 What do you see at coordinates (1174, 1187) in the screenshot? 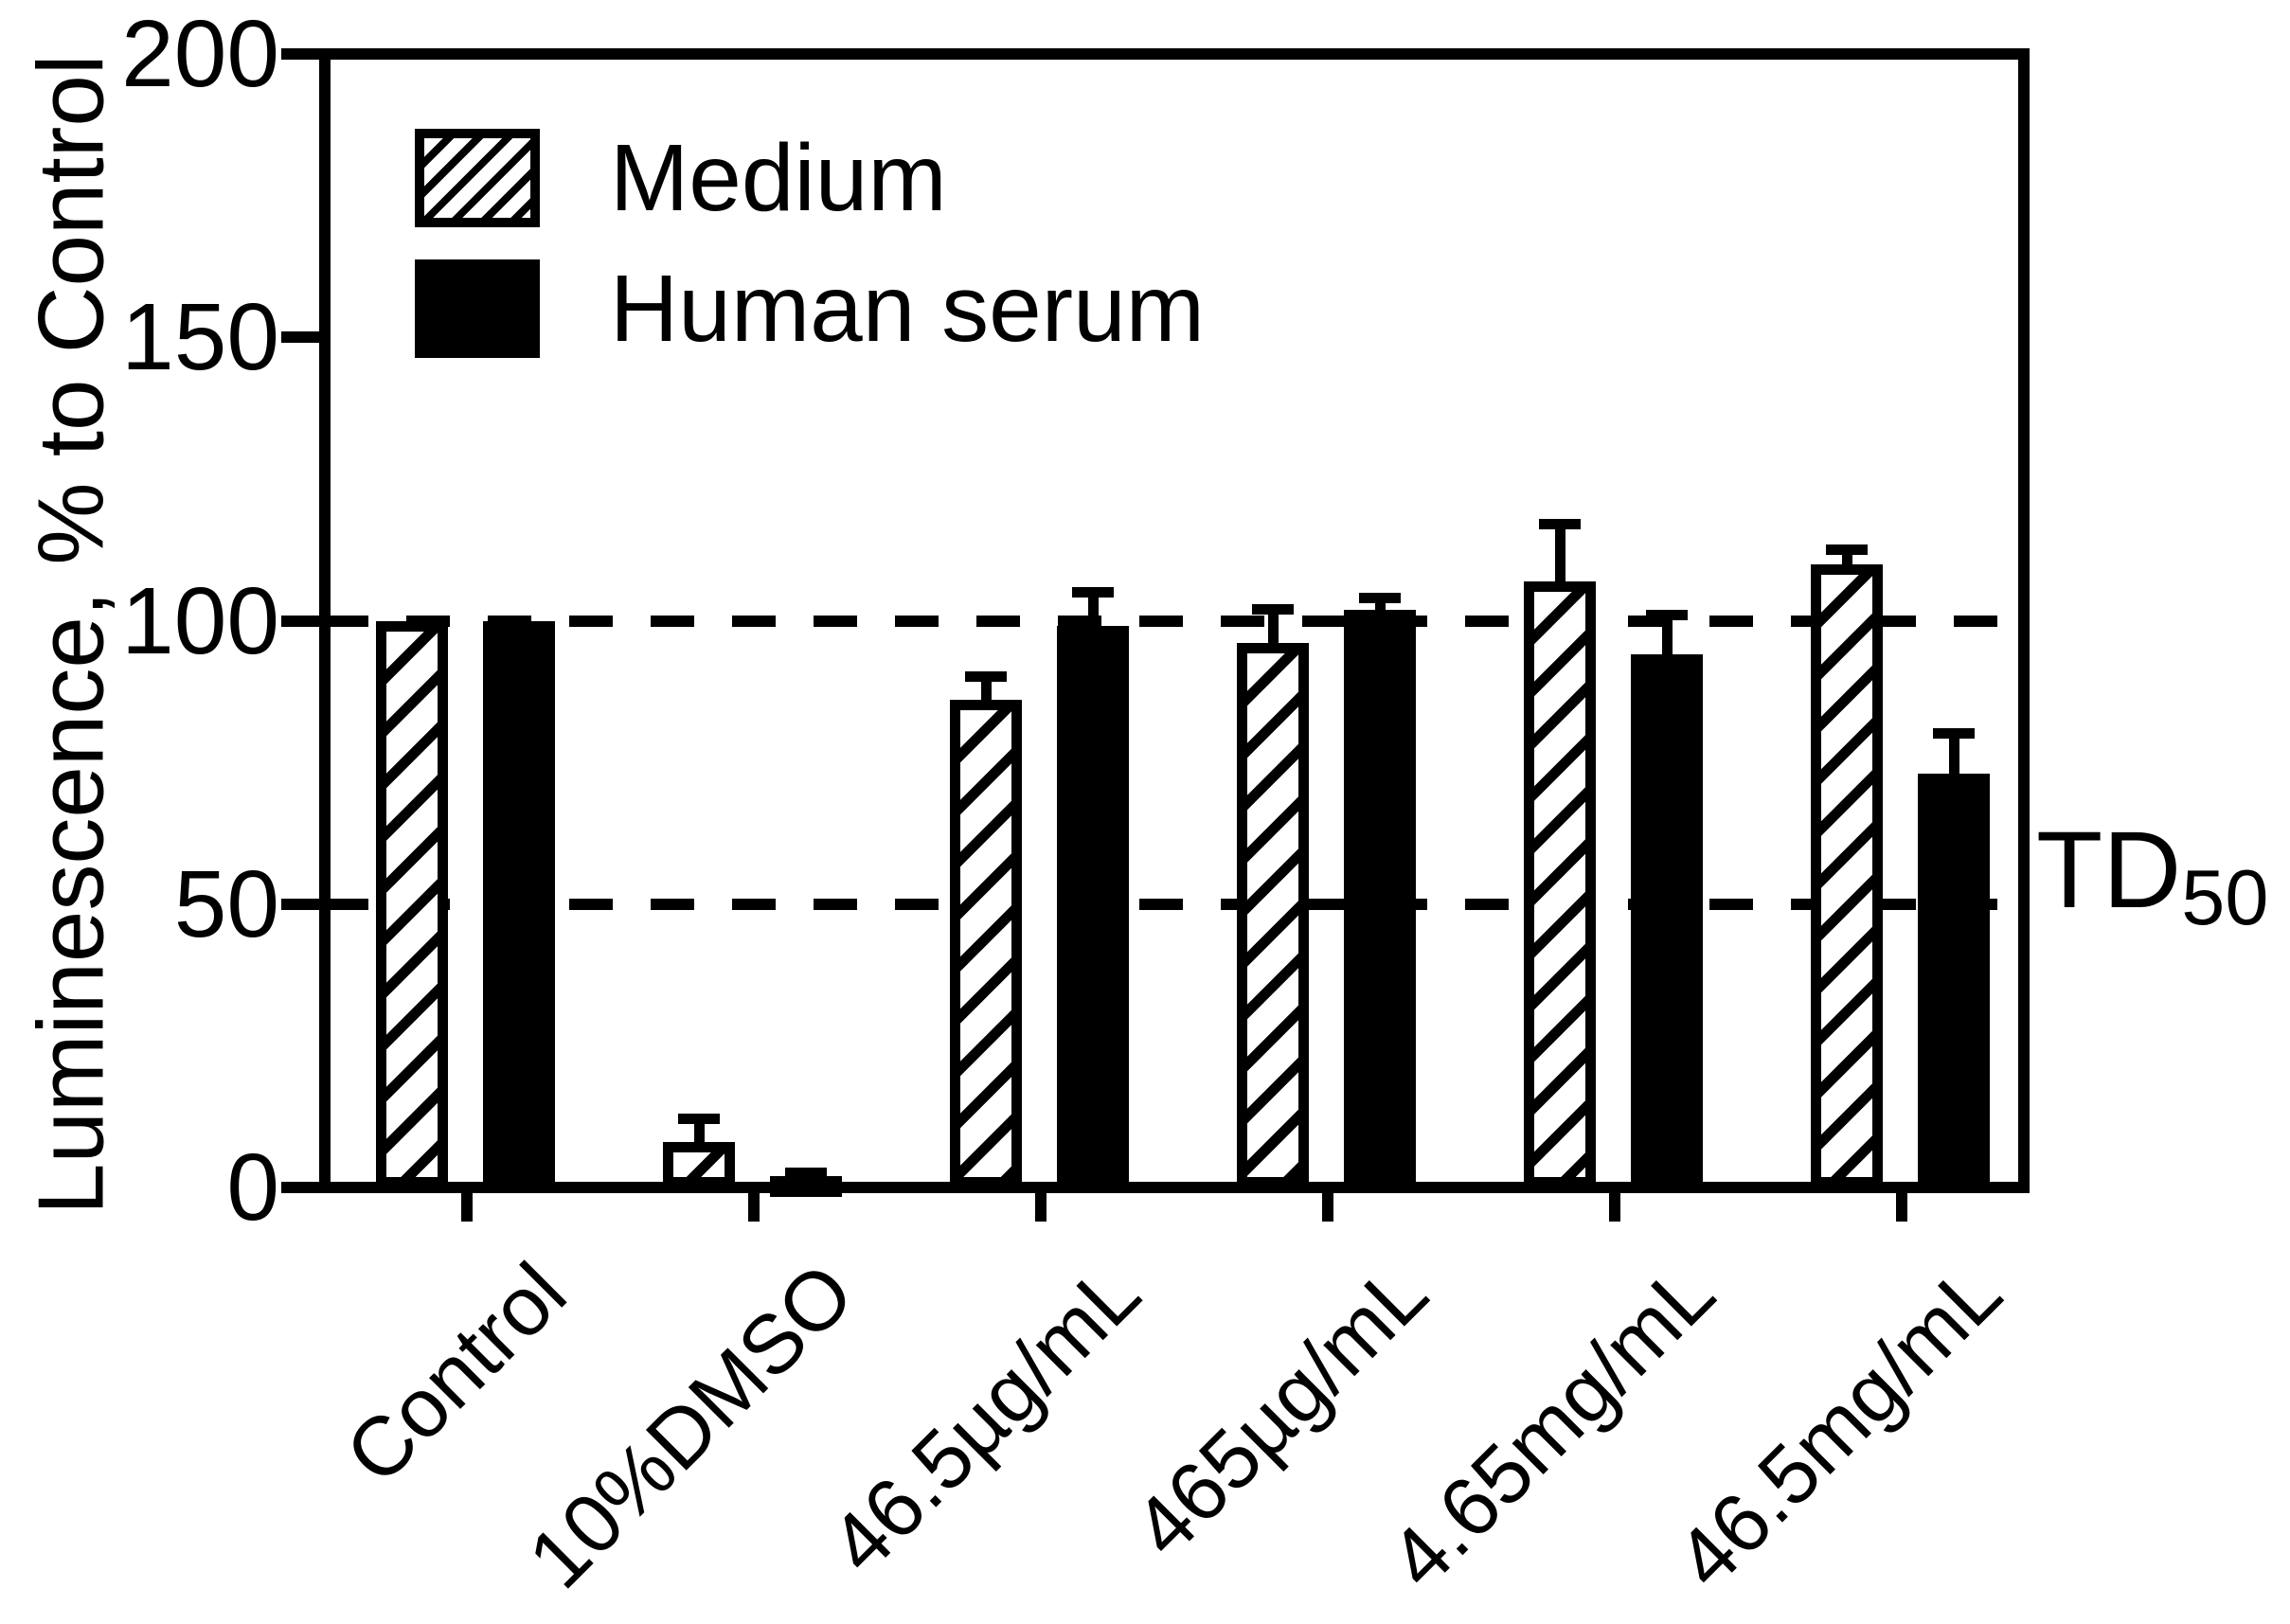
I see `x-axis-line` at bounding box center [1174, 1187].